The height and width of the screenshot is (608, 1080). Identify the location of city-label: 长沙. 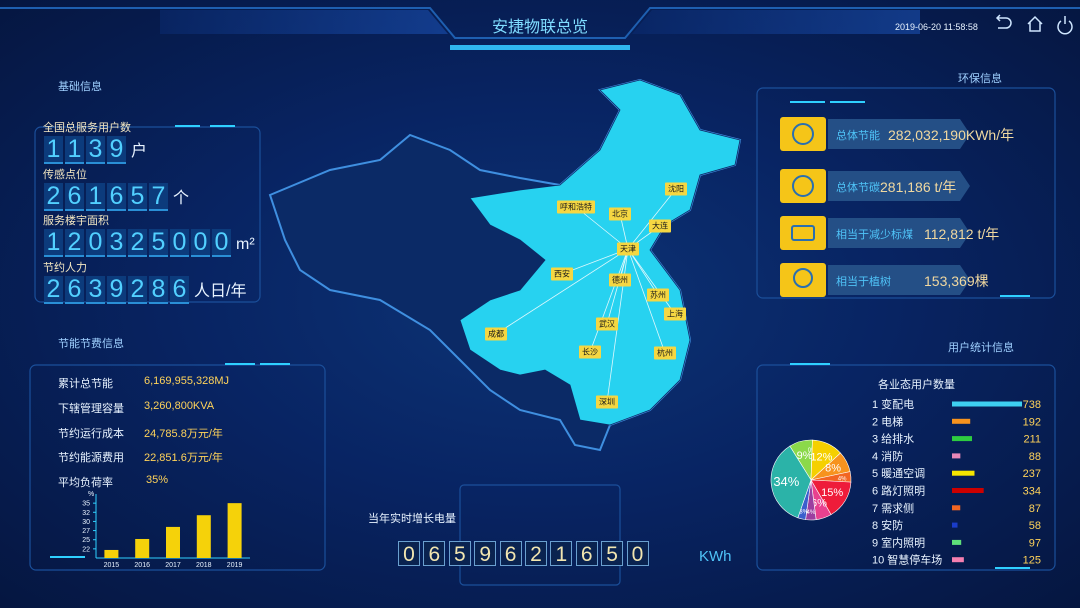
(590, 352).